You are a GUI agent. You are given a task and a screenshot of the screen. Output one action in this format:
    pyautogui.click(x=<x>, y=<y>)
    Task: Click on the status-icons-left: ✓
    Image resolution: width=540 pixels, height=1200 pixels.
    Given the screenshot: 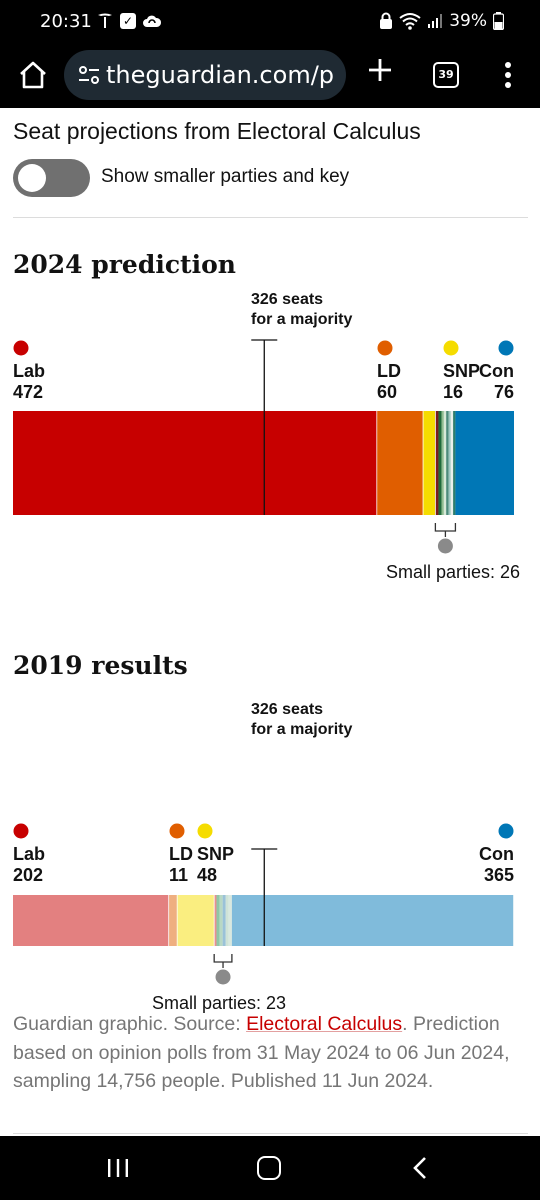 What is the action you would take?
    pyautogui.click(x=129, y=21)
    